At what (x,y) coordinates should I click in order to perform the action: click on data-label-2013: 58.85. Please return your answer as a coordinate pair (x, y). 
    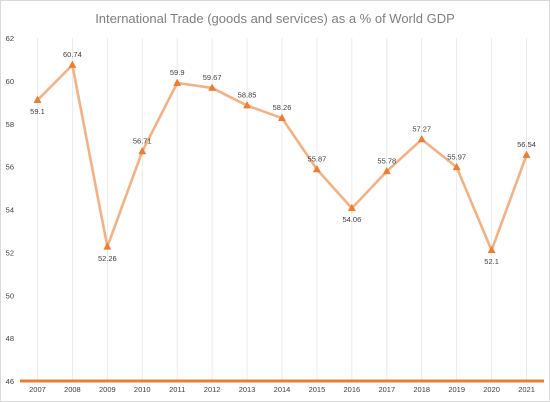
    Looking at the image, I should click on (247, 95).